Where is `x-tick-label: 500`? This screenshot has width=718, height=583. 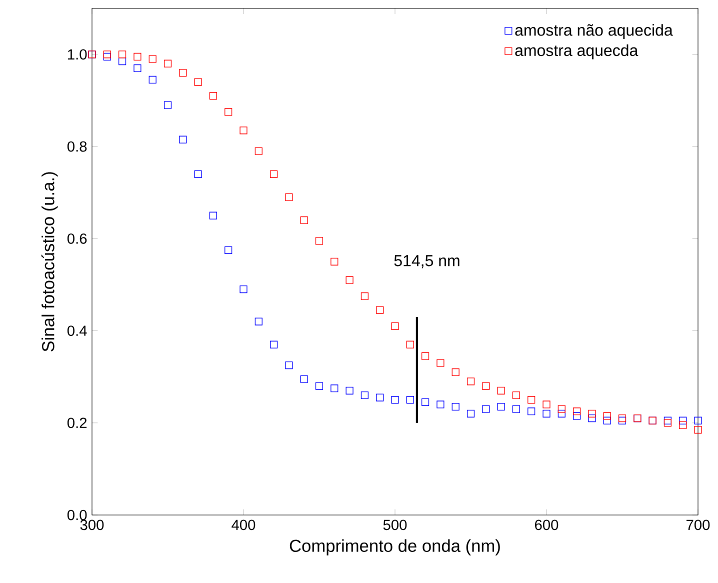 x-tick-label: 500 is located at coordinates (395, 525).